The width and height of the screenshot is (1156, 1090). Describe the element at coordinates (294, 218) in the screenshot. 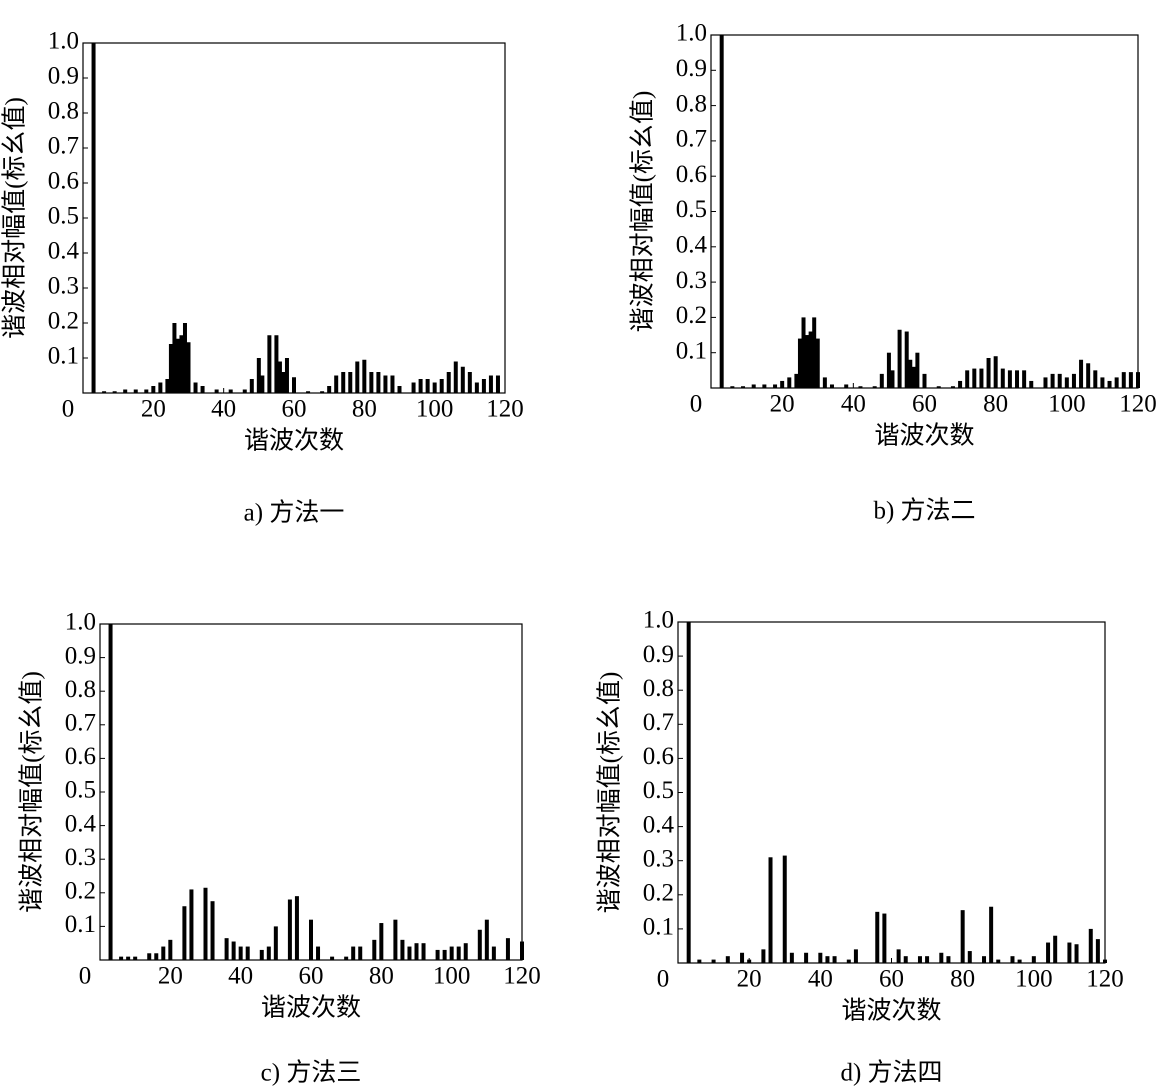

I see `plot-frame` at that location.